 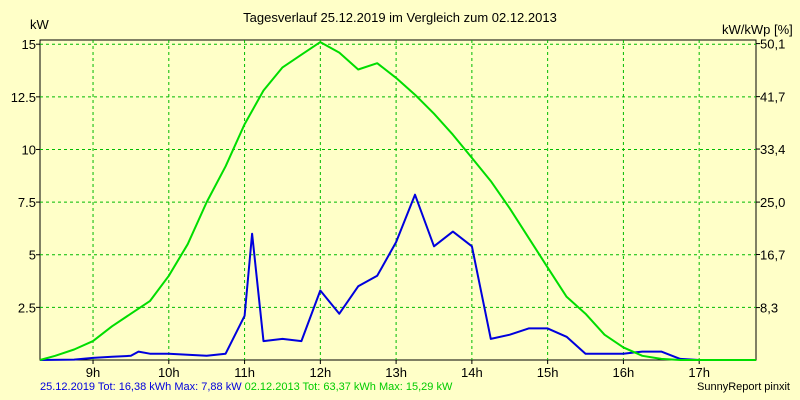 I want to click on x-tick-label: 16h, so click(x=624, y=372).